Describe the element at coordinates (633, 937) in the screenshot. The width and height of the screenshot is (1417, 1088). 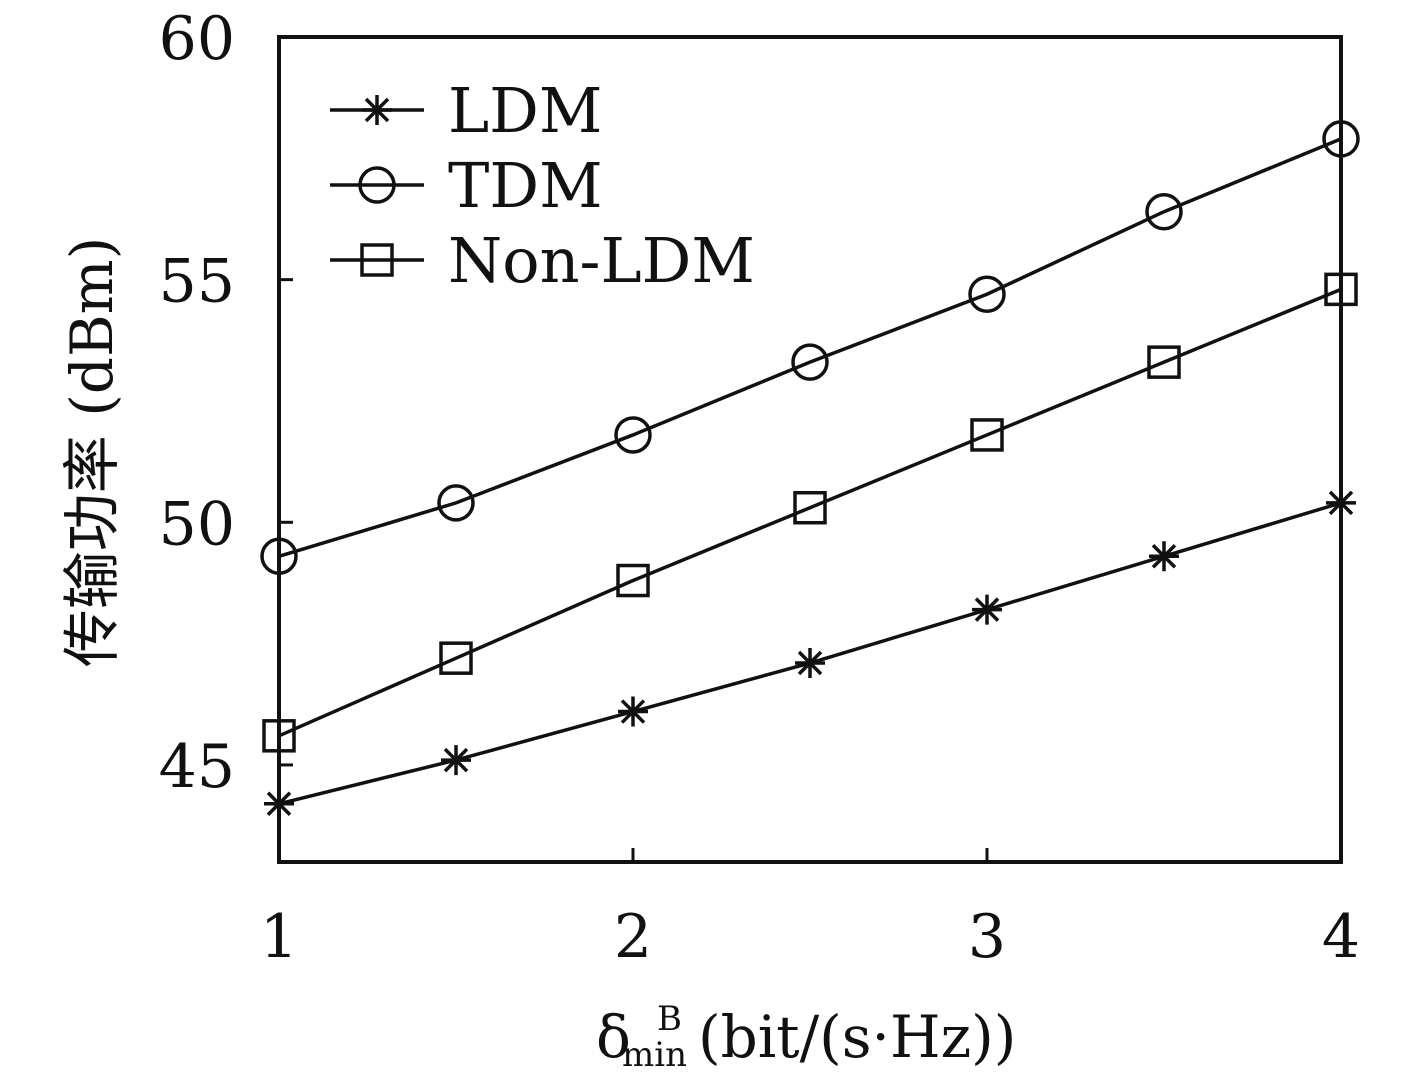
I see `x-tick-label: 2` at that location.